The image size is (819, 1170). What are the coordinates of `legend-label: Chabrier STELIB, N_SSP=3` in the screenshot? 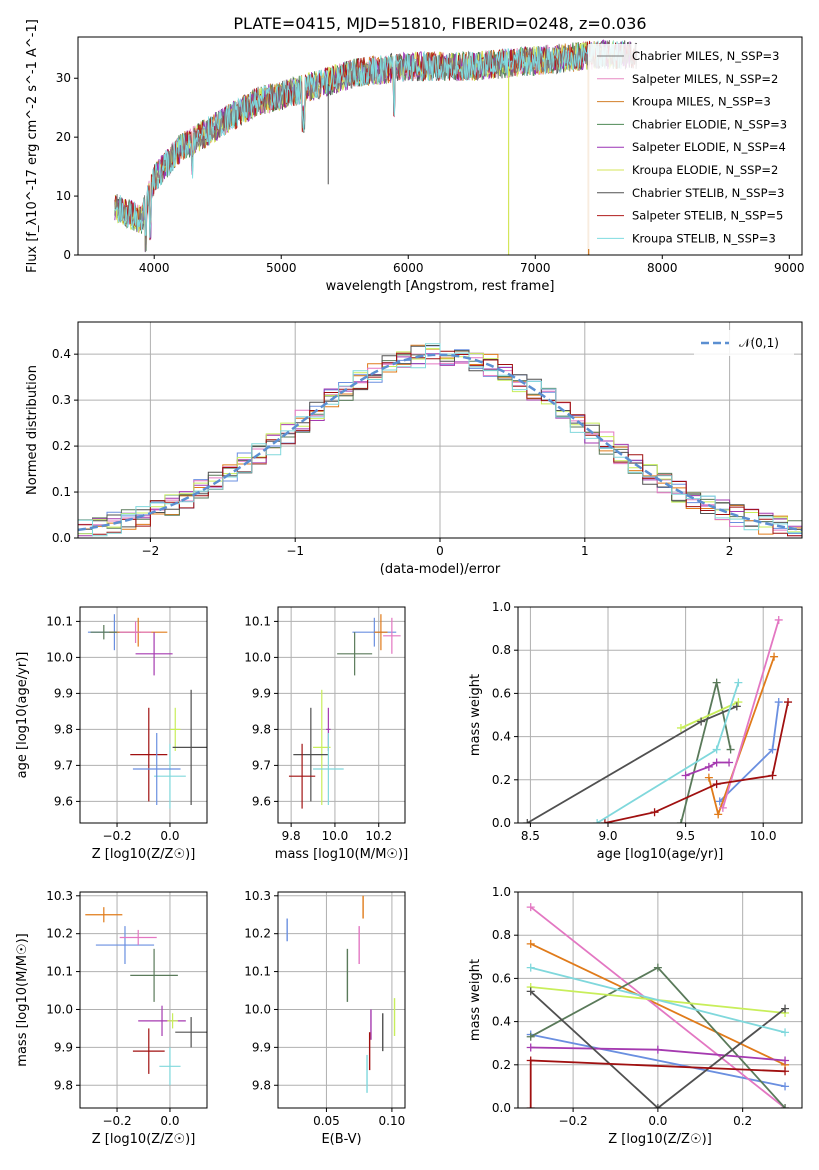 It's located at (708, 193).